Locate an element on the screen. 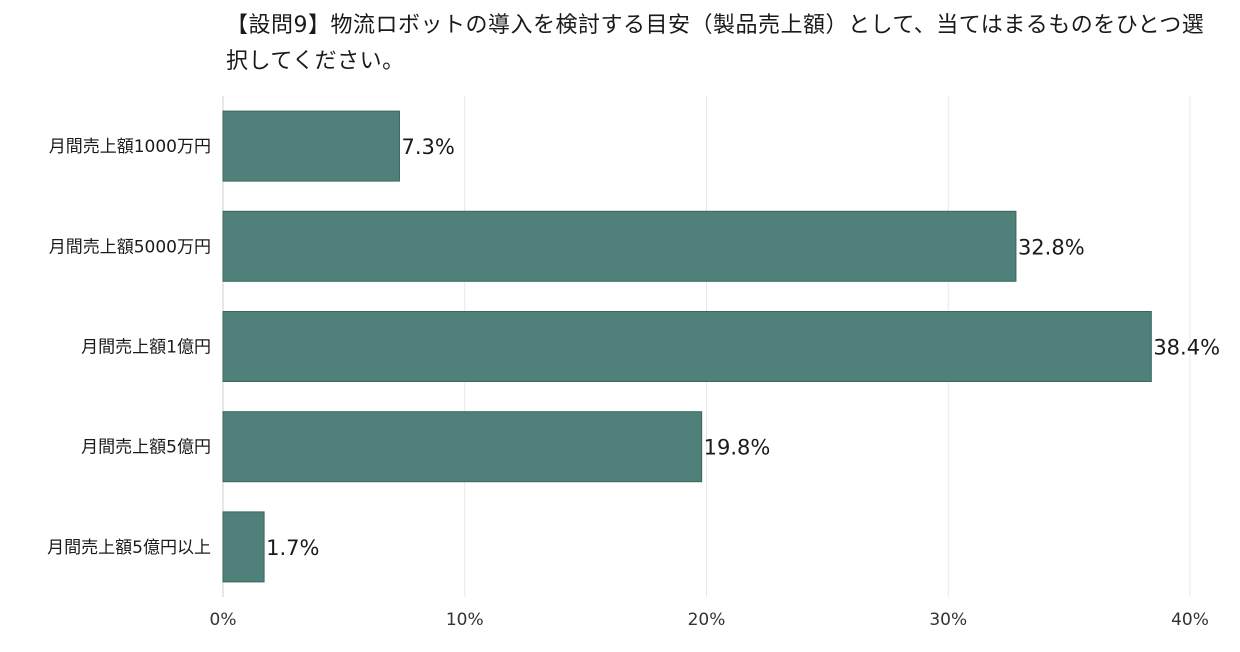 This screenshot has height=652, width=1240. data-label: 32.8% is located at coordinates (1051, 247).